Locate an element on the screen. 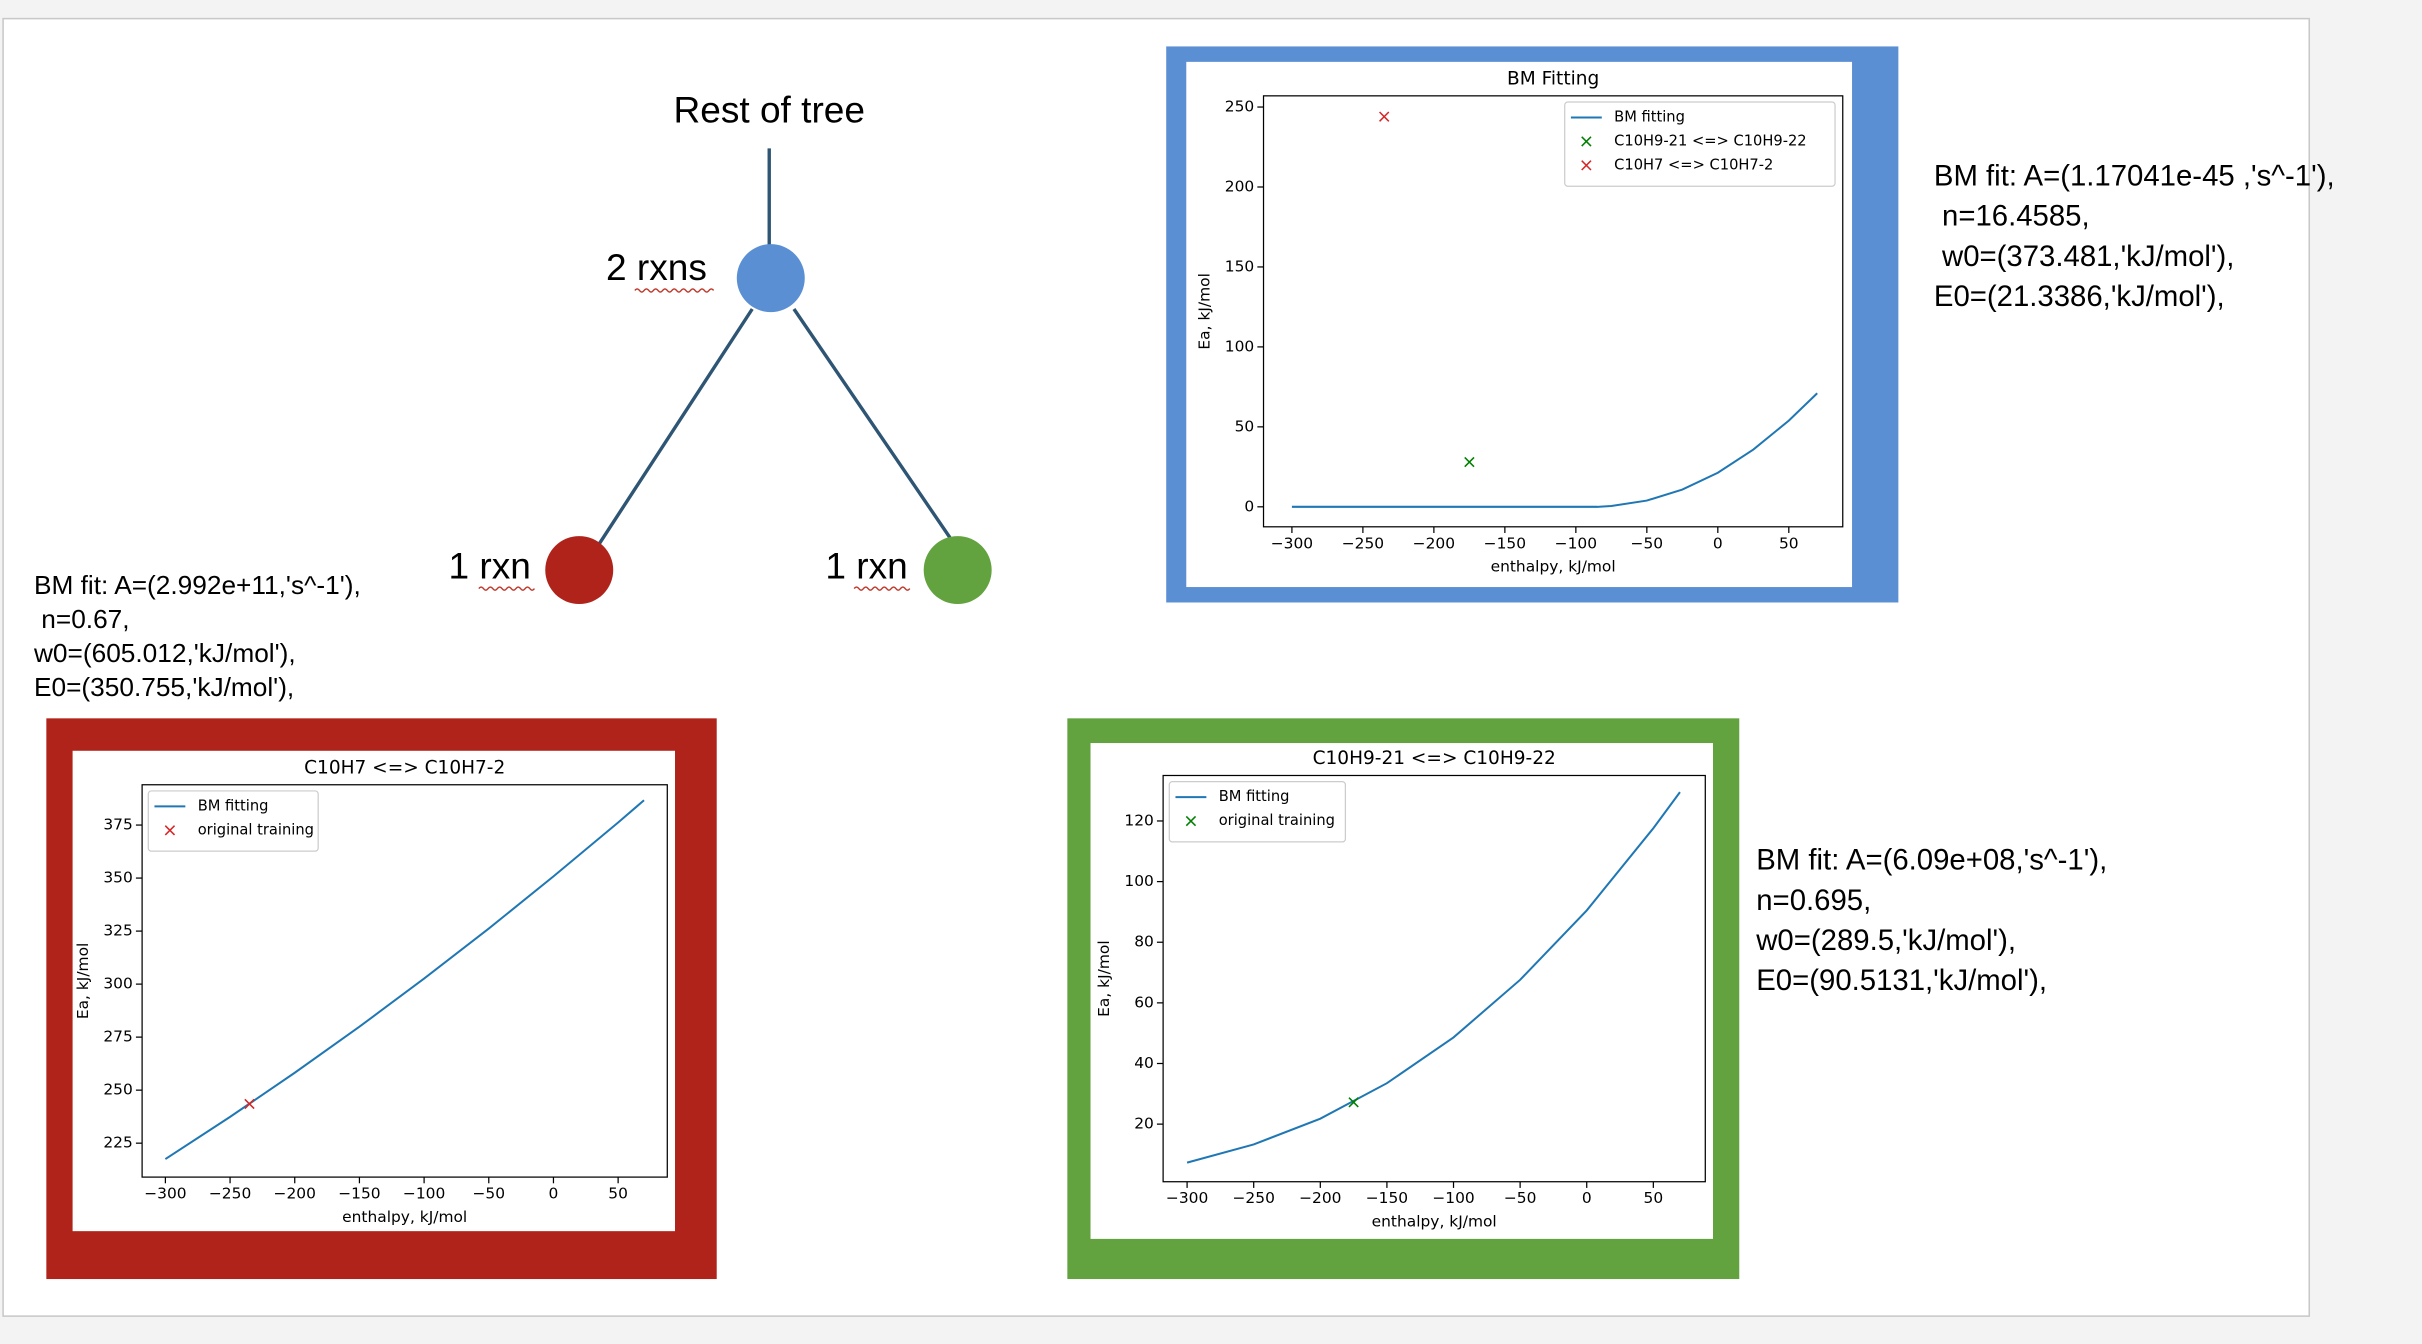 Image resolution: width=2422 pixels, height=1344 pixels. fit-note-line: n=0.695, is located at coordinates (1813, 900).